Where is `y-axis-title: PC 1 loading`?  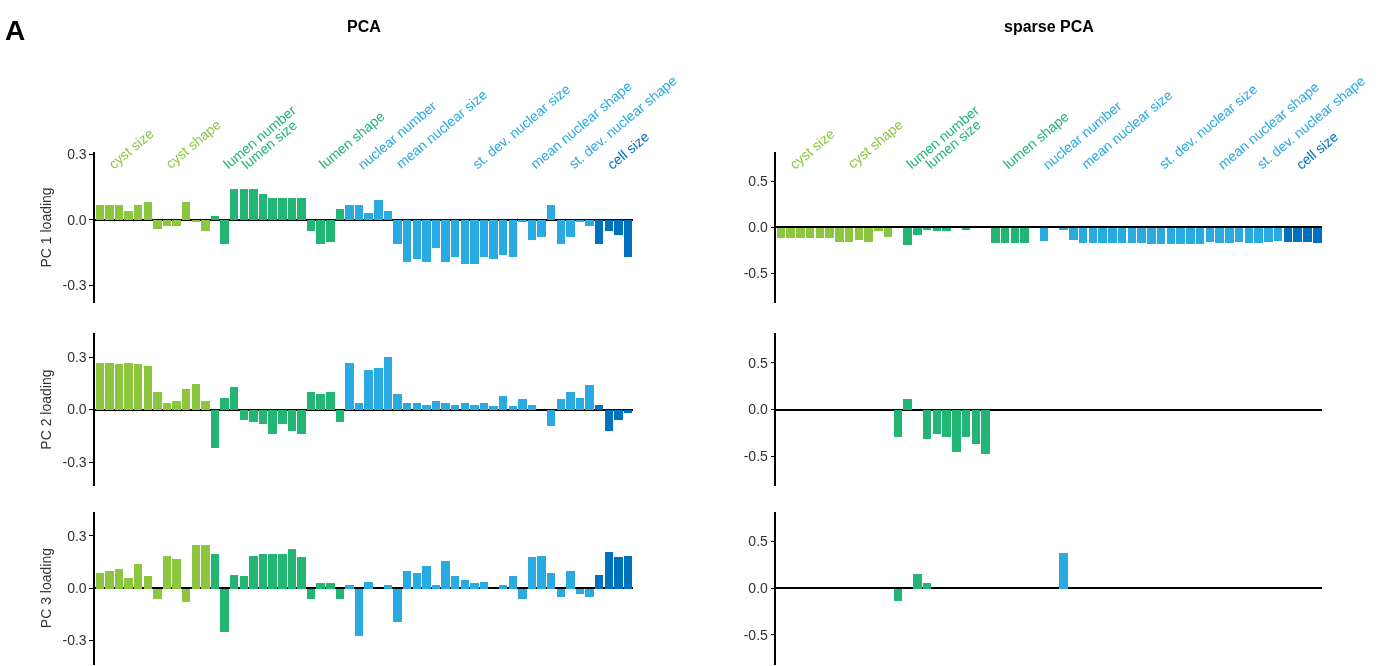
y-axis-title: PC 1 loading is located at coordinates (45, 227).